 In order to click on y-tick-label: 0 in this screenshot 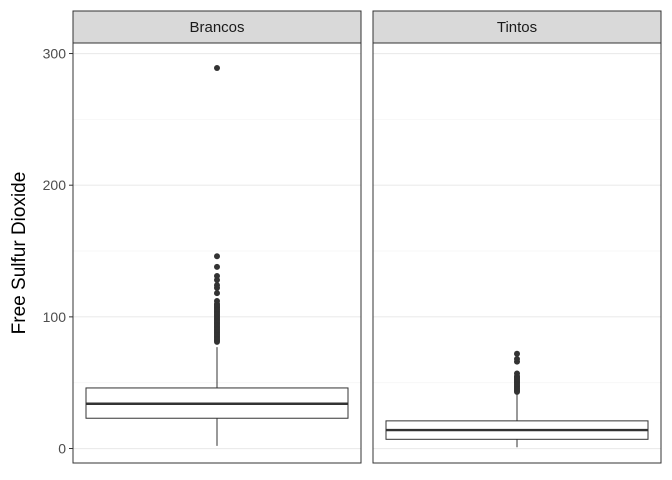, I will do `click(62, 449)`.